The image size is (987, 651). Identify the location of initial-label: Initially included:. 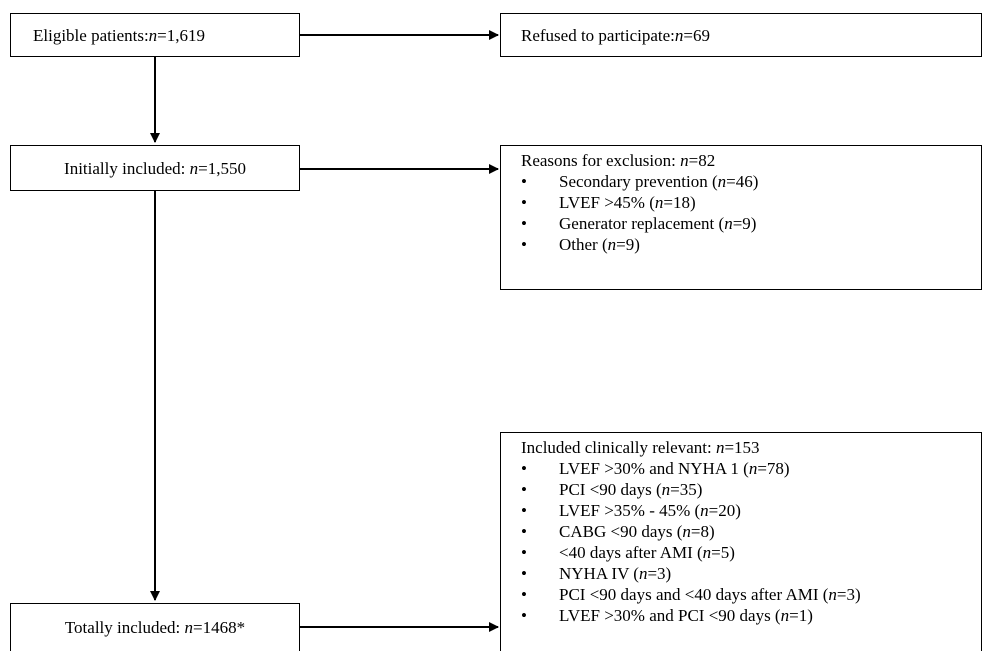
(127, 168).